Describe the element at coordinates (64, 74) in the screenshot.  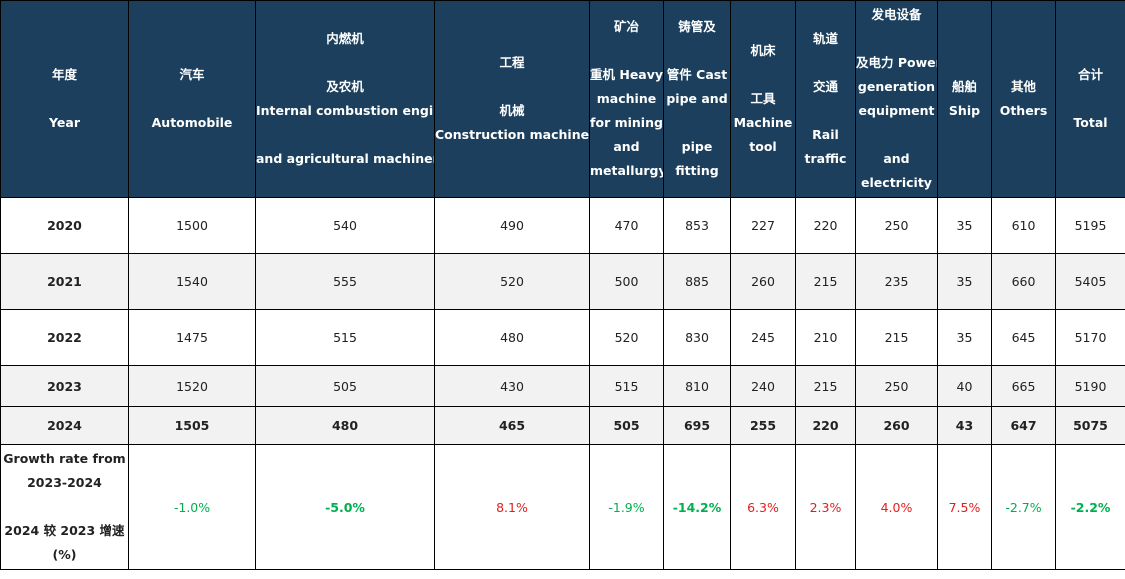
I see `column-header-line: 年度` at that location.